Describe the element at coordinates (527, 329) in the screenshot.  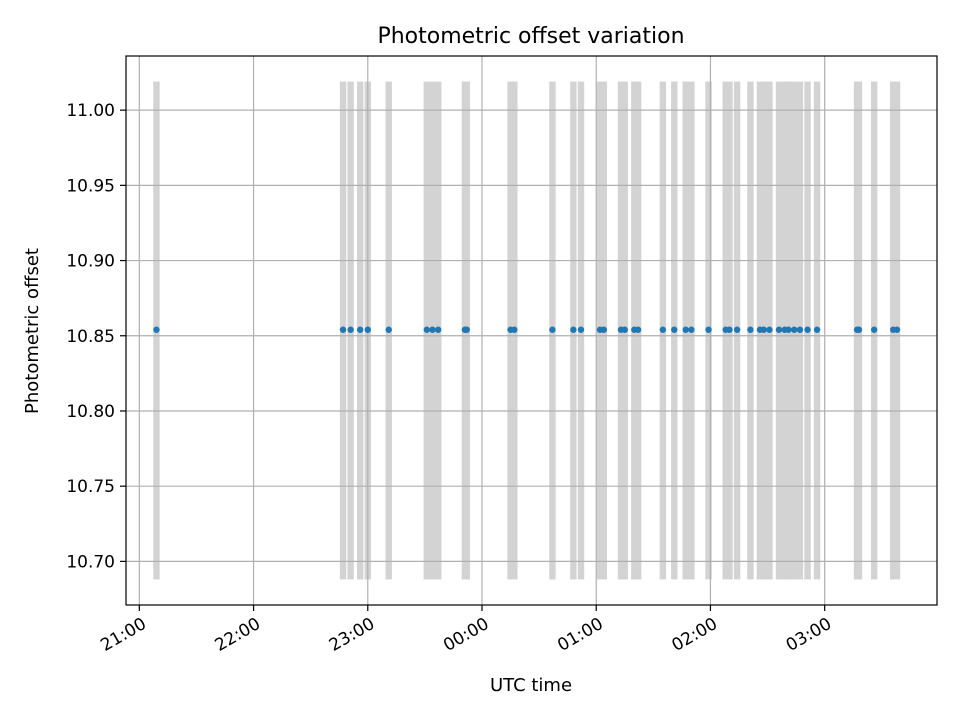
I see `data-points` at that location.